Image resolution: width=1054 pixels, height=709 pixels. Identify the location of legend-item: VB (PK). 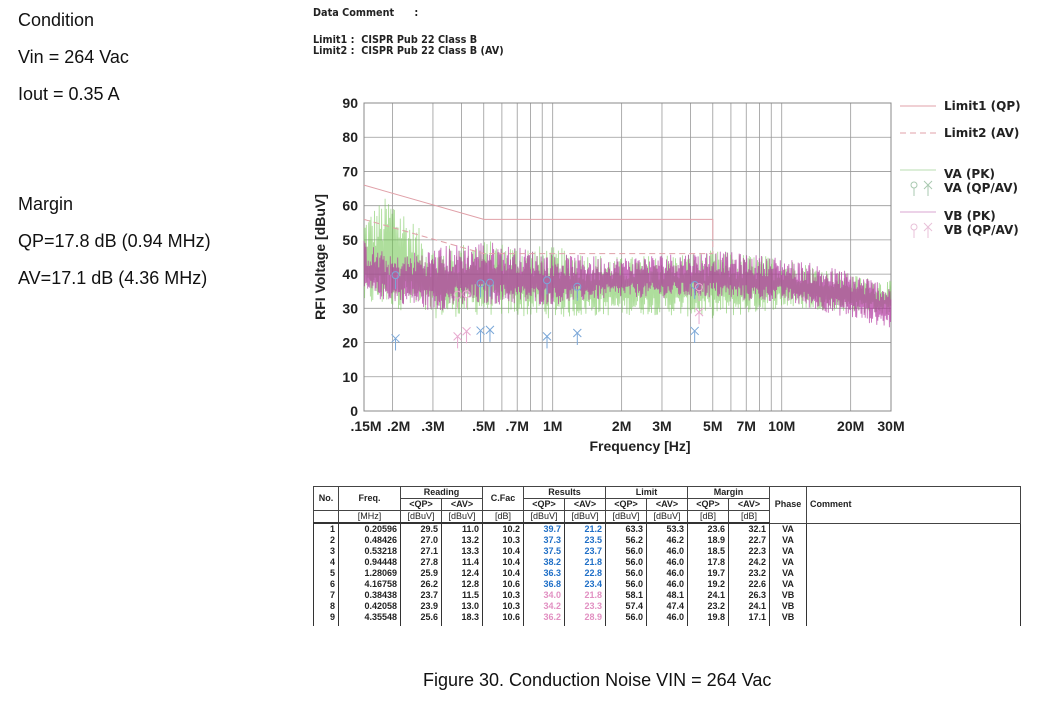
(948, 216).